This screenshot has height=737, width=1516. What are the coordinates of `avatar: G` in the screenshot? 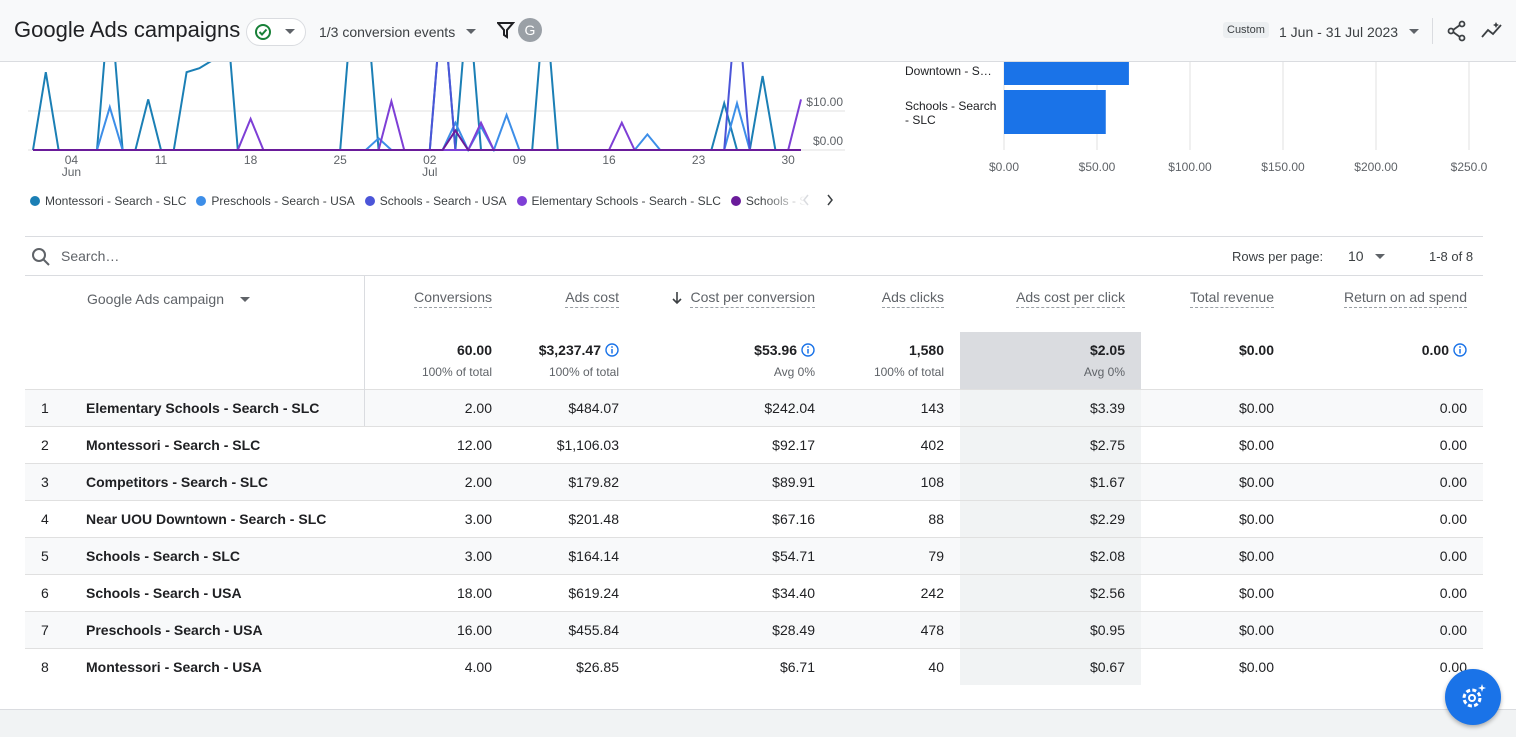 It's located at (530, 30).